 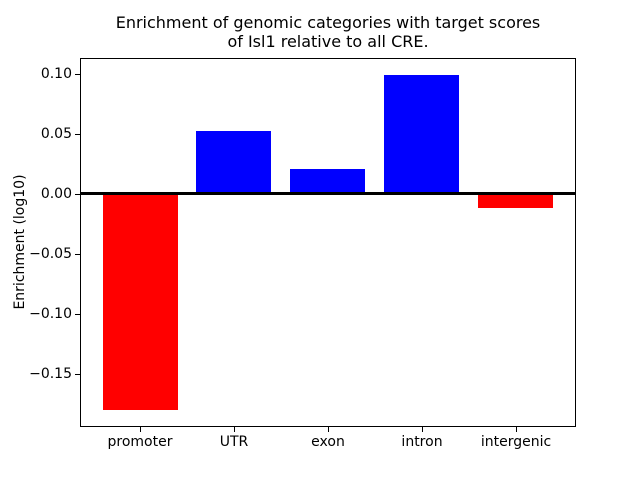 What do you see at coordinates (328, 193) in the screenshot?
I see `zero-line` at bounding box center [328, 193].